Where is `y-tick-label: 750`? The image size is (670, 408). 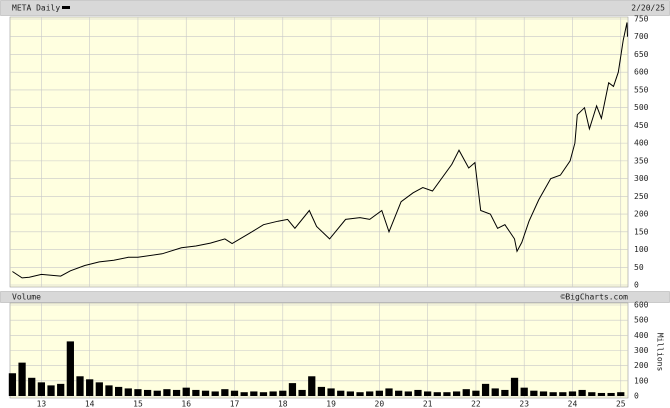 y-tick-label: 750 is located at coordinates (641, 19).